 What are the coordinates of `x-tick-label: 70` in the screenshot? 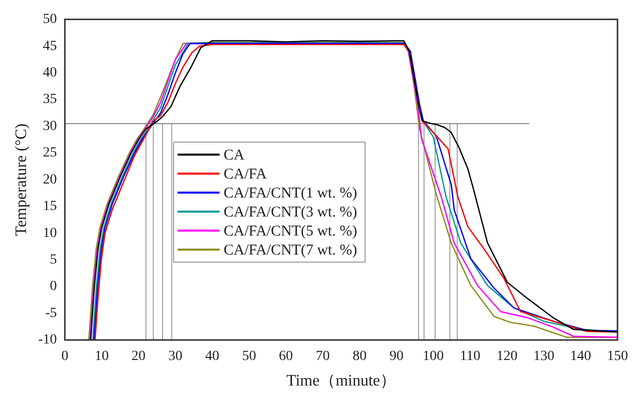 It's located at (323, 356).